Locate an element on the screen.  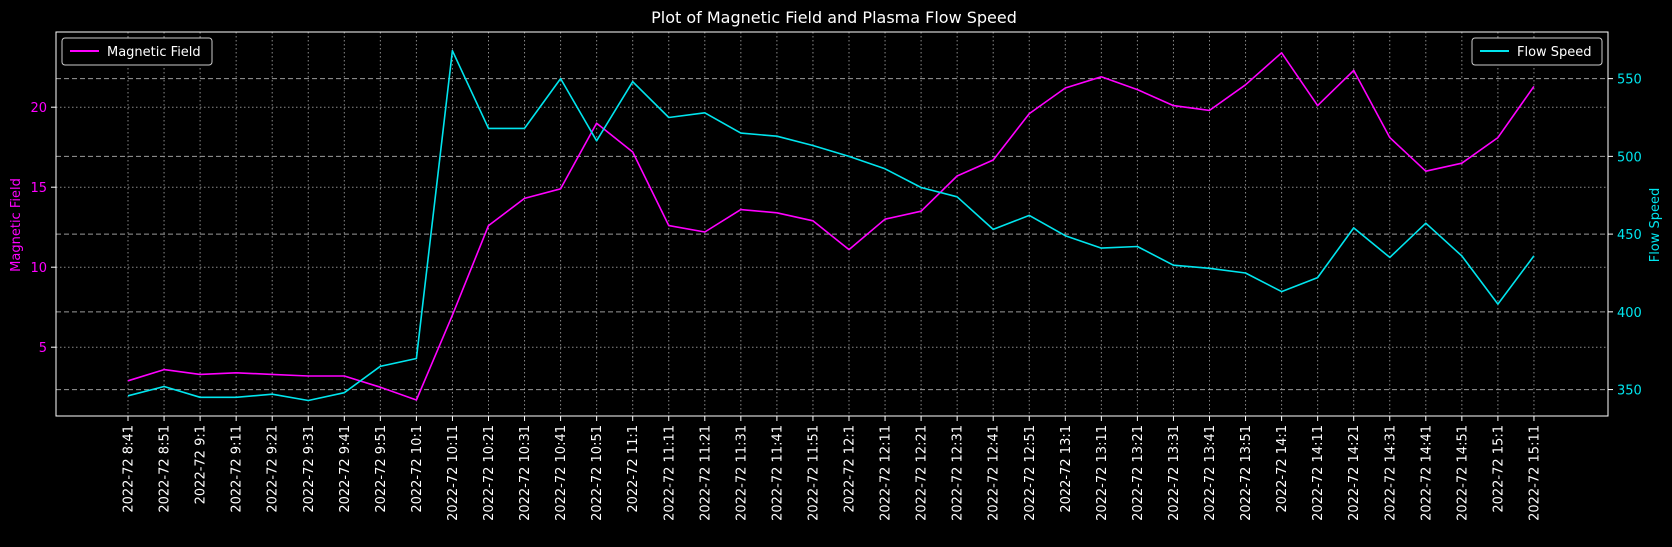
x-tick-label: 2022-72 9:1 is located at coordinates (201, 464).